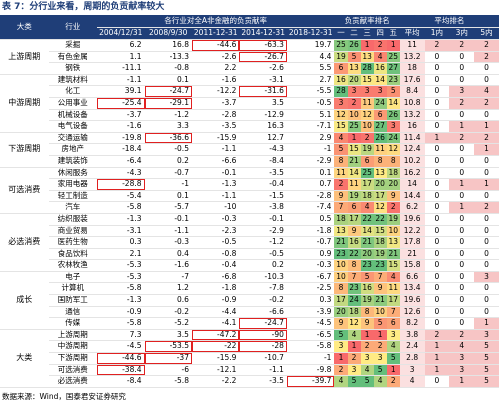  Describe the element at coordinates (263, 312) in the screenshot. I see `value-cell: -6.6` at that location.